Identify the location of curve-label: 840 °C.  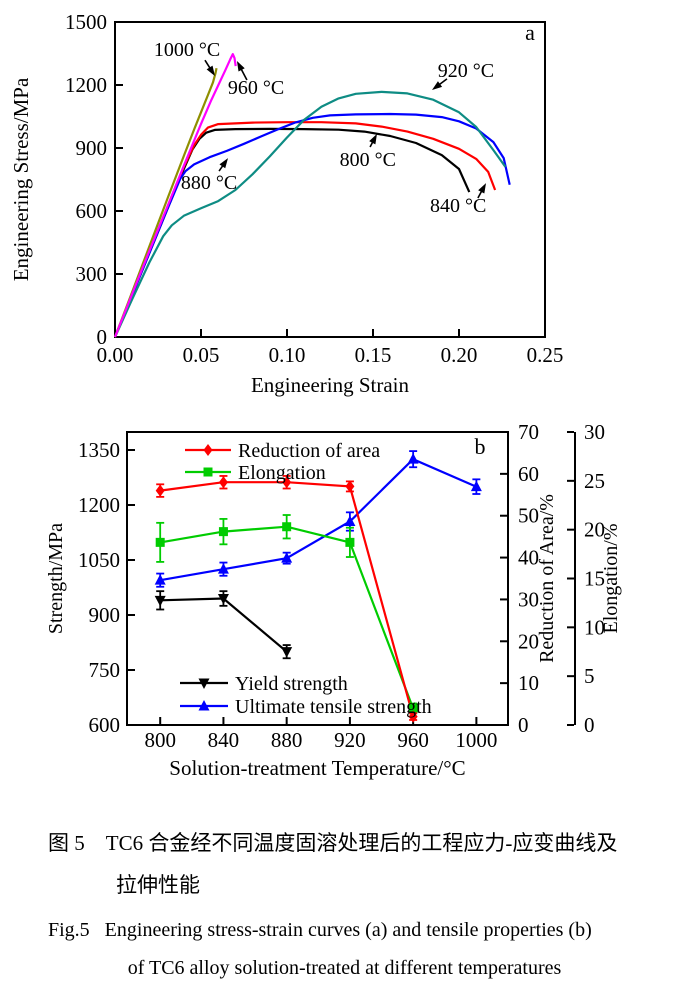
(458, 206).